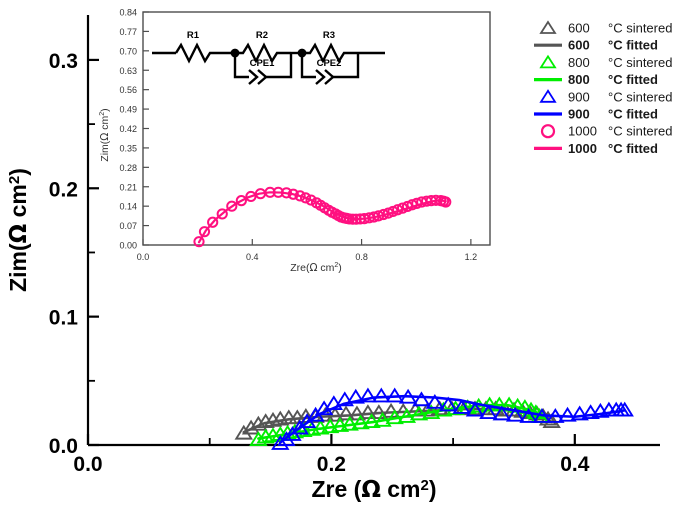 The height and width of the screenshot is (507, 685). What do you see at coordinates (320, 77) in the screenshot?
I see `cpe2-chevron-a` at bounding box center [320, 77].